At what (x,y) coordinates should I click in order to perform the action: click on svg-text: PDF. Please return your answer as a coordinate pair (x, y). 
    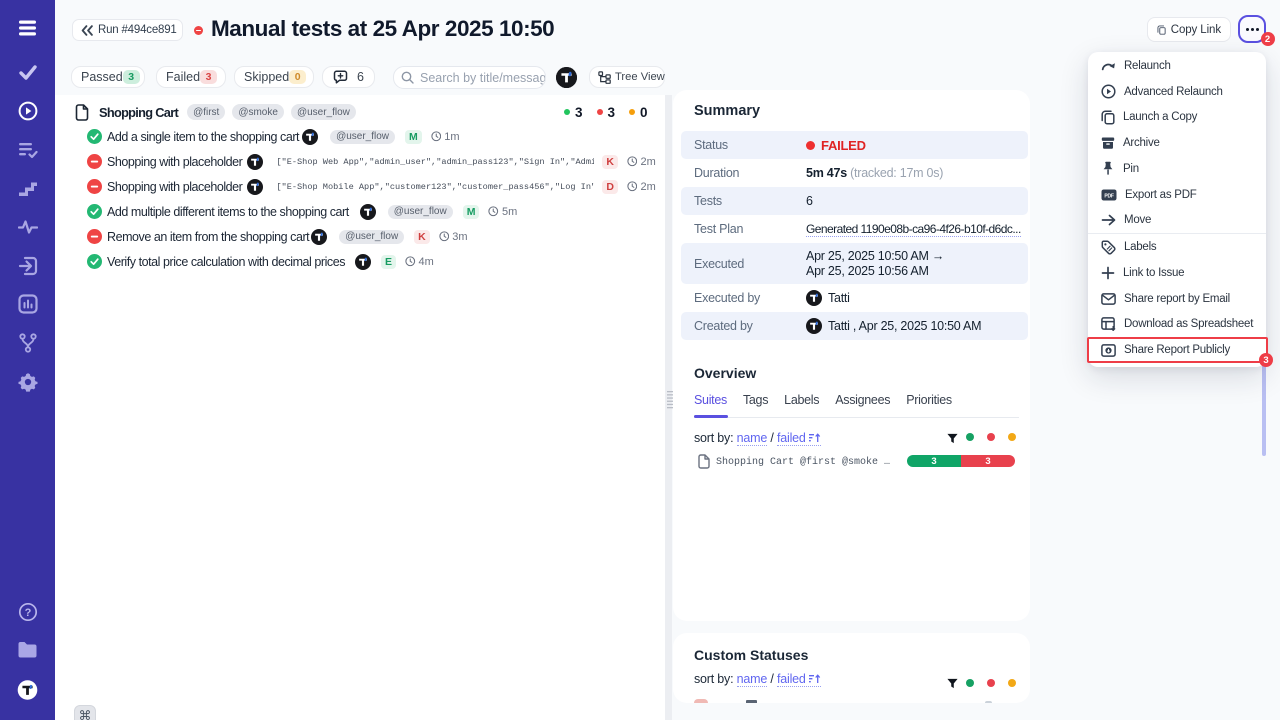
    Looking at the image, I should click on (1108, 196).